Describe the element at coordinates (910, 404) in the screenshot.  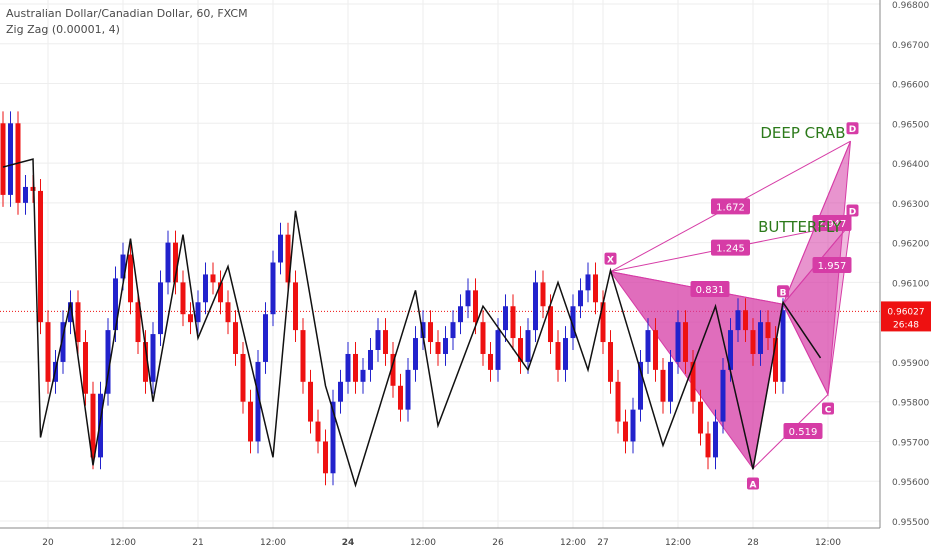
I see `y-tick-label: 0.95800` at that location.